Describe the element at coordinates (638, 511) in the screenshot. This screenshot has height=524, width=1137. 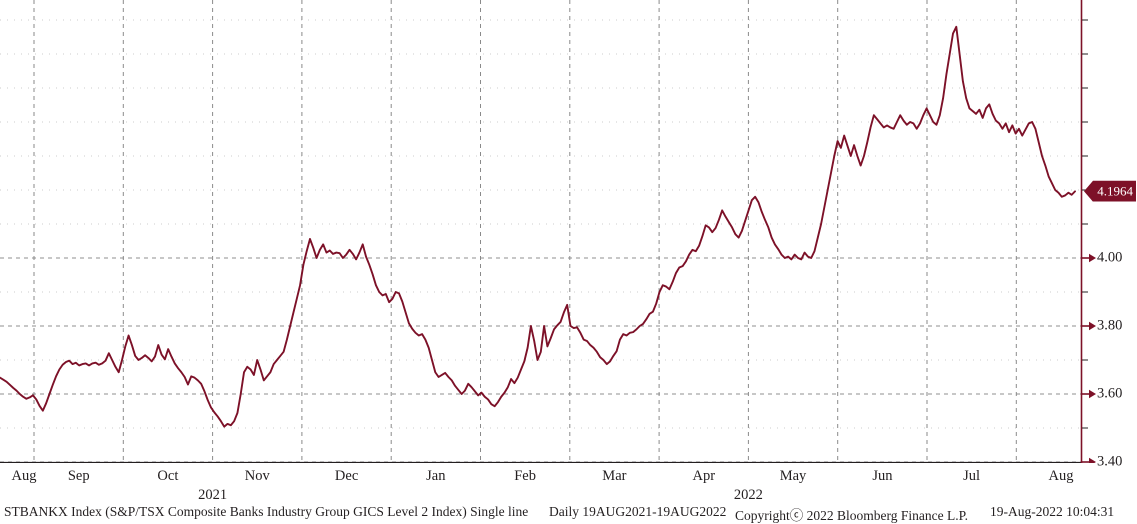
I see `footer-frequency-range: Daily 19AUG2021-19AUG2022` at that location.